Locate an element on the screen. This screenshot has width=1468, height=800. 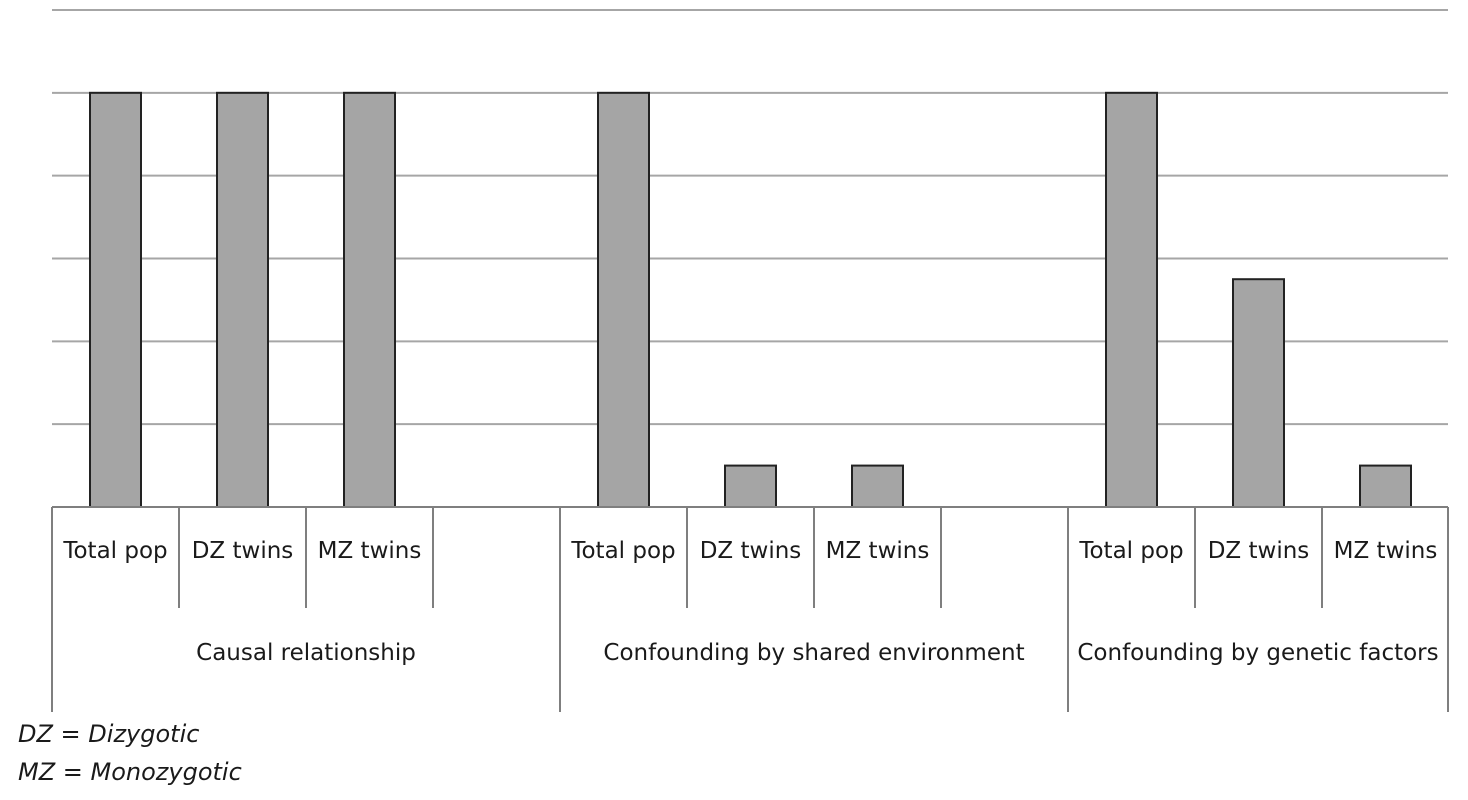
group-label: Confounding by shared environment is located at coordinates (813, 653).